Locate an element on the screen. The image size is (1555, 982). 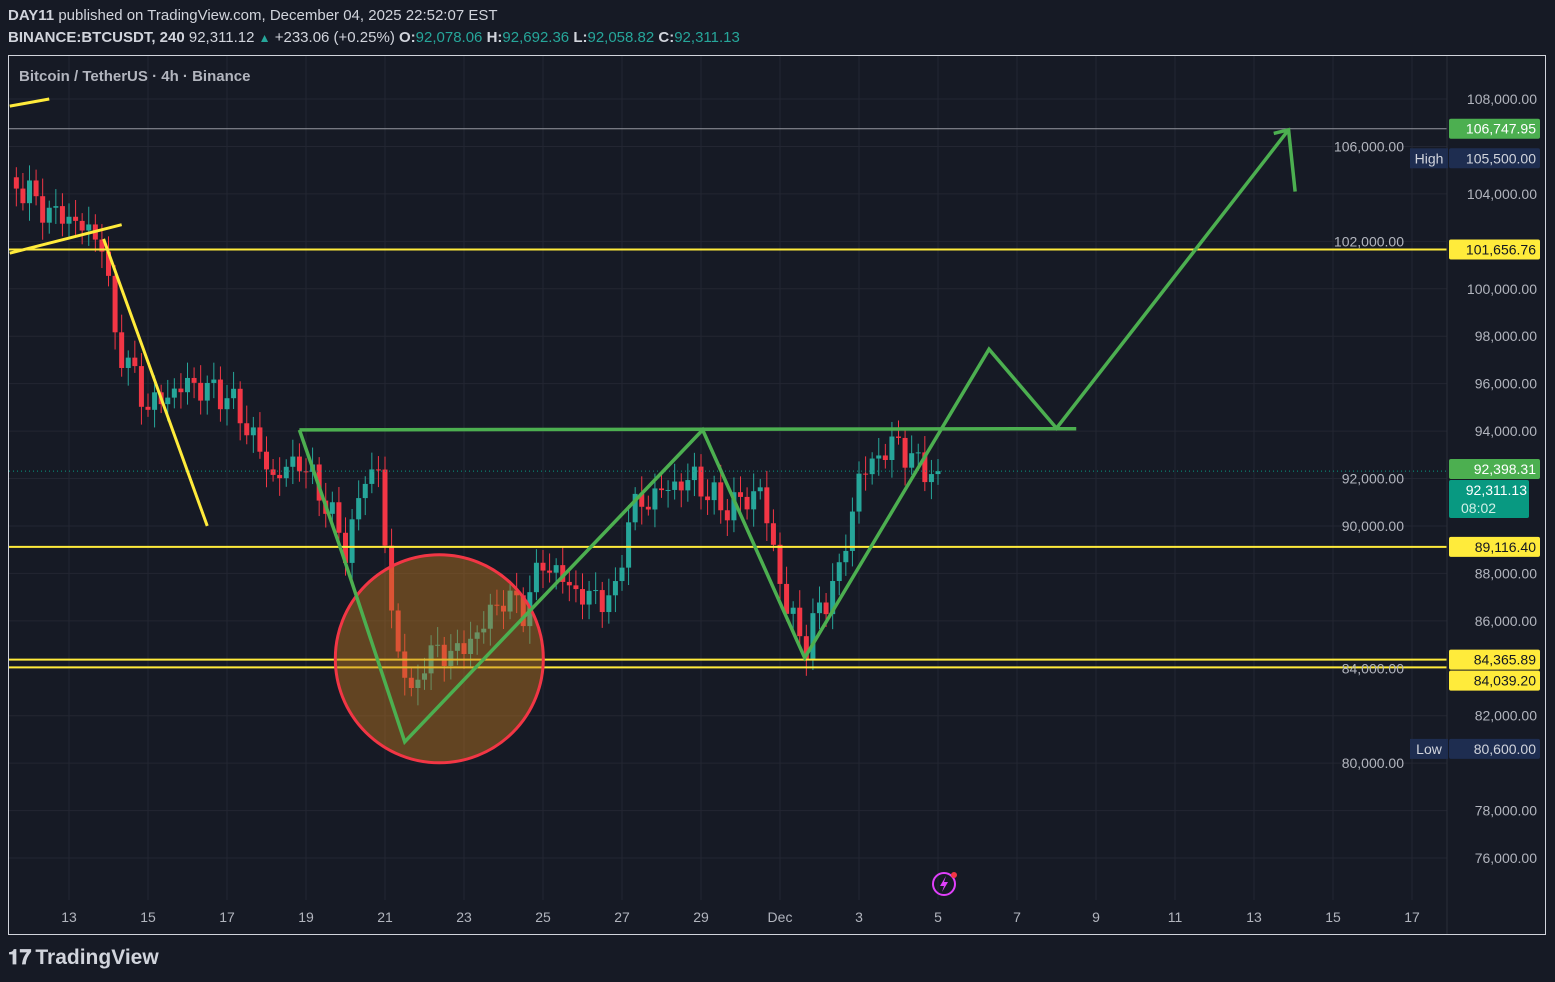
open-label: O: is located at coordinates (407, 37).